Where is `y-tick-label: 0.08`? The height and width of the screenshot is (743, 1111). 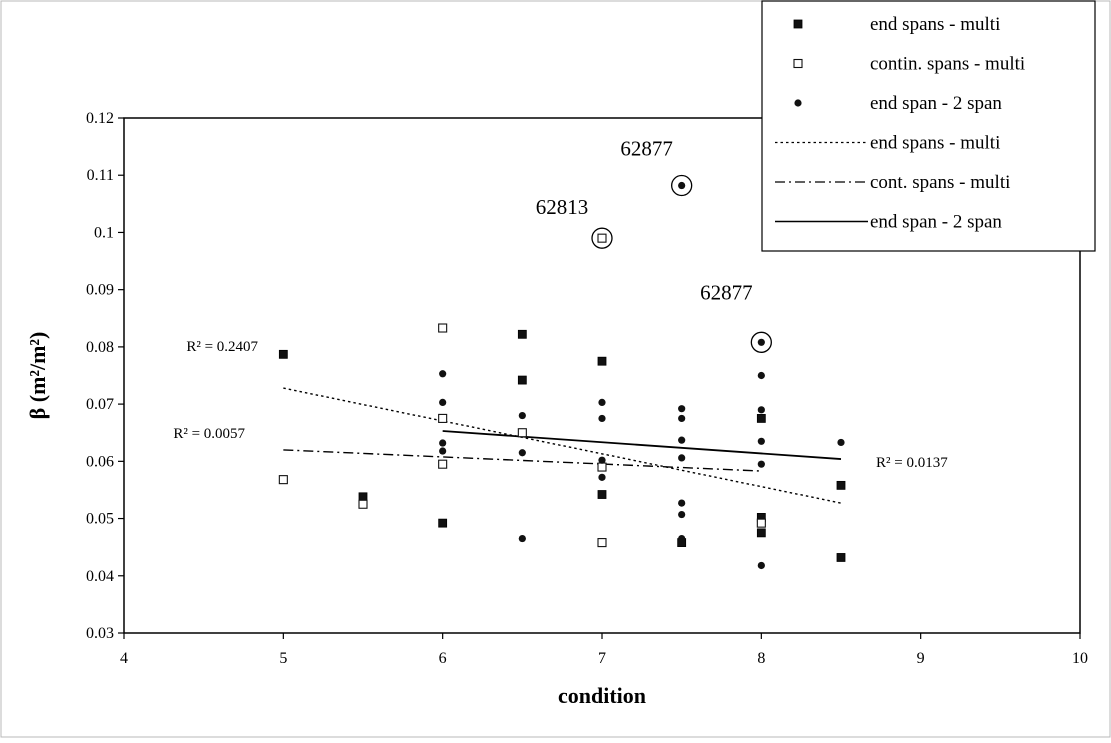 y-tick-label: 0.08 is located at coordinates (100, 347).